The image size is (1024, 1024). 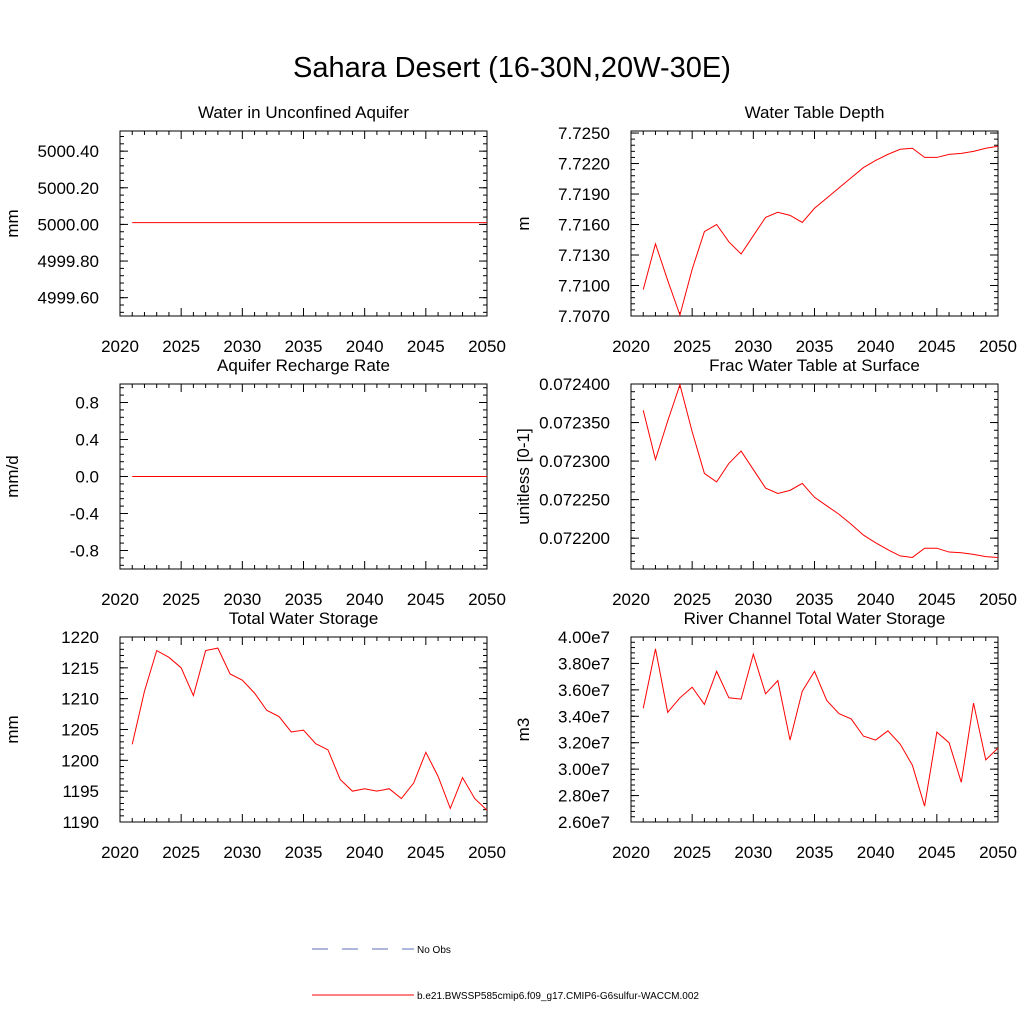 What do you see at coordinates (512, 68) in the screenshot?
I see `figure-title: Sahara Desert (16-30N,20W-30E)` at bounding box center [512, 68].